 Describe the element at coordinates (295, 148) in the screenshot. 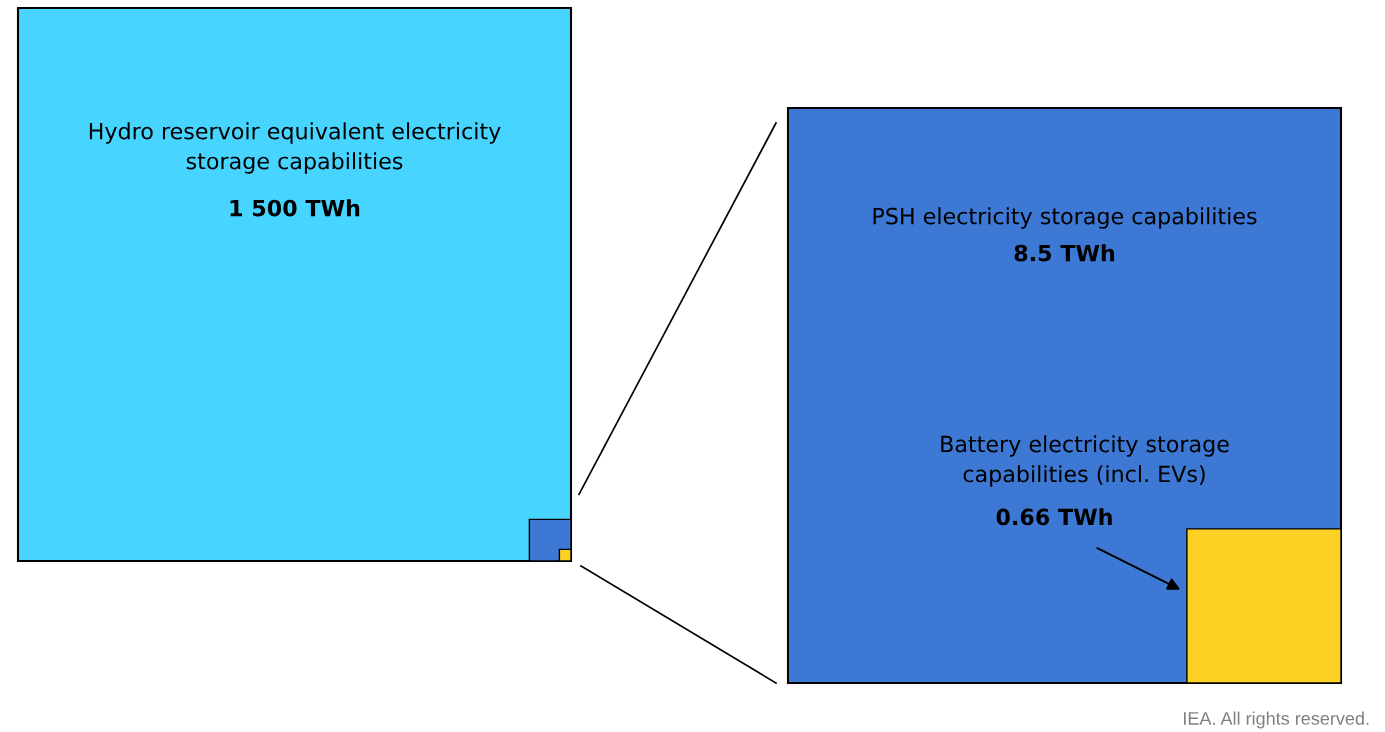

I see `category-label: Hydro reservoir equivalent electricity storage capabilities` at that location.